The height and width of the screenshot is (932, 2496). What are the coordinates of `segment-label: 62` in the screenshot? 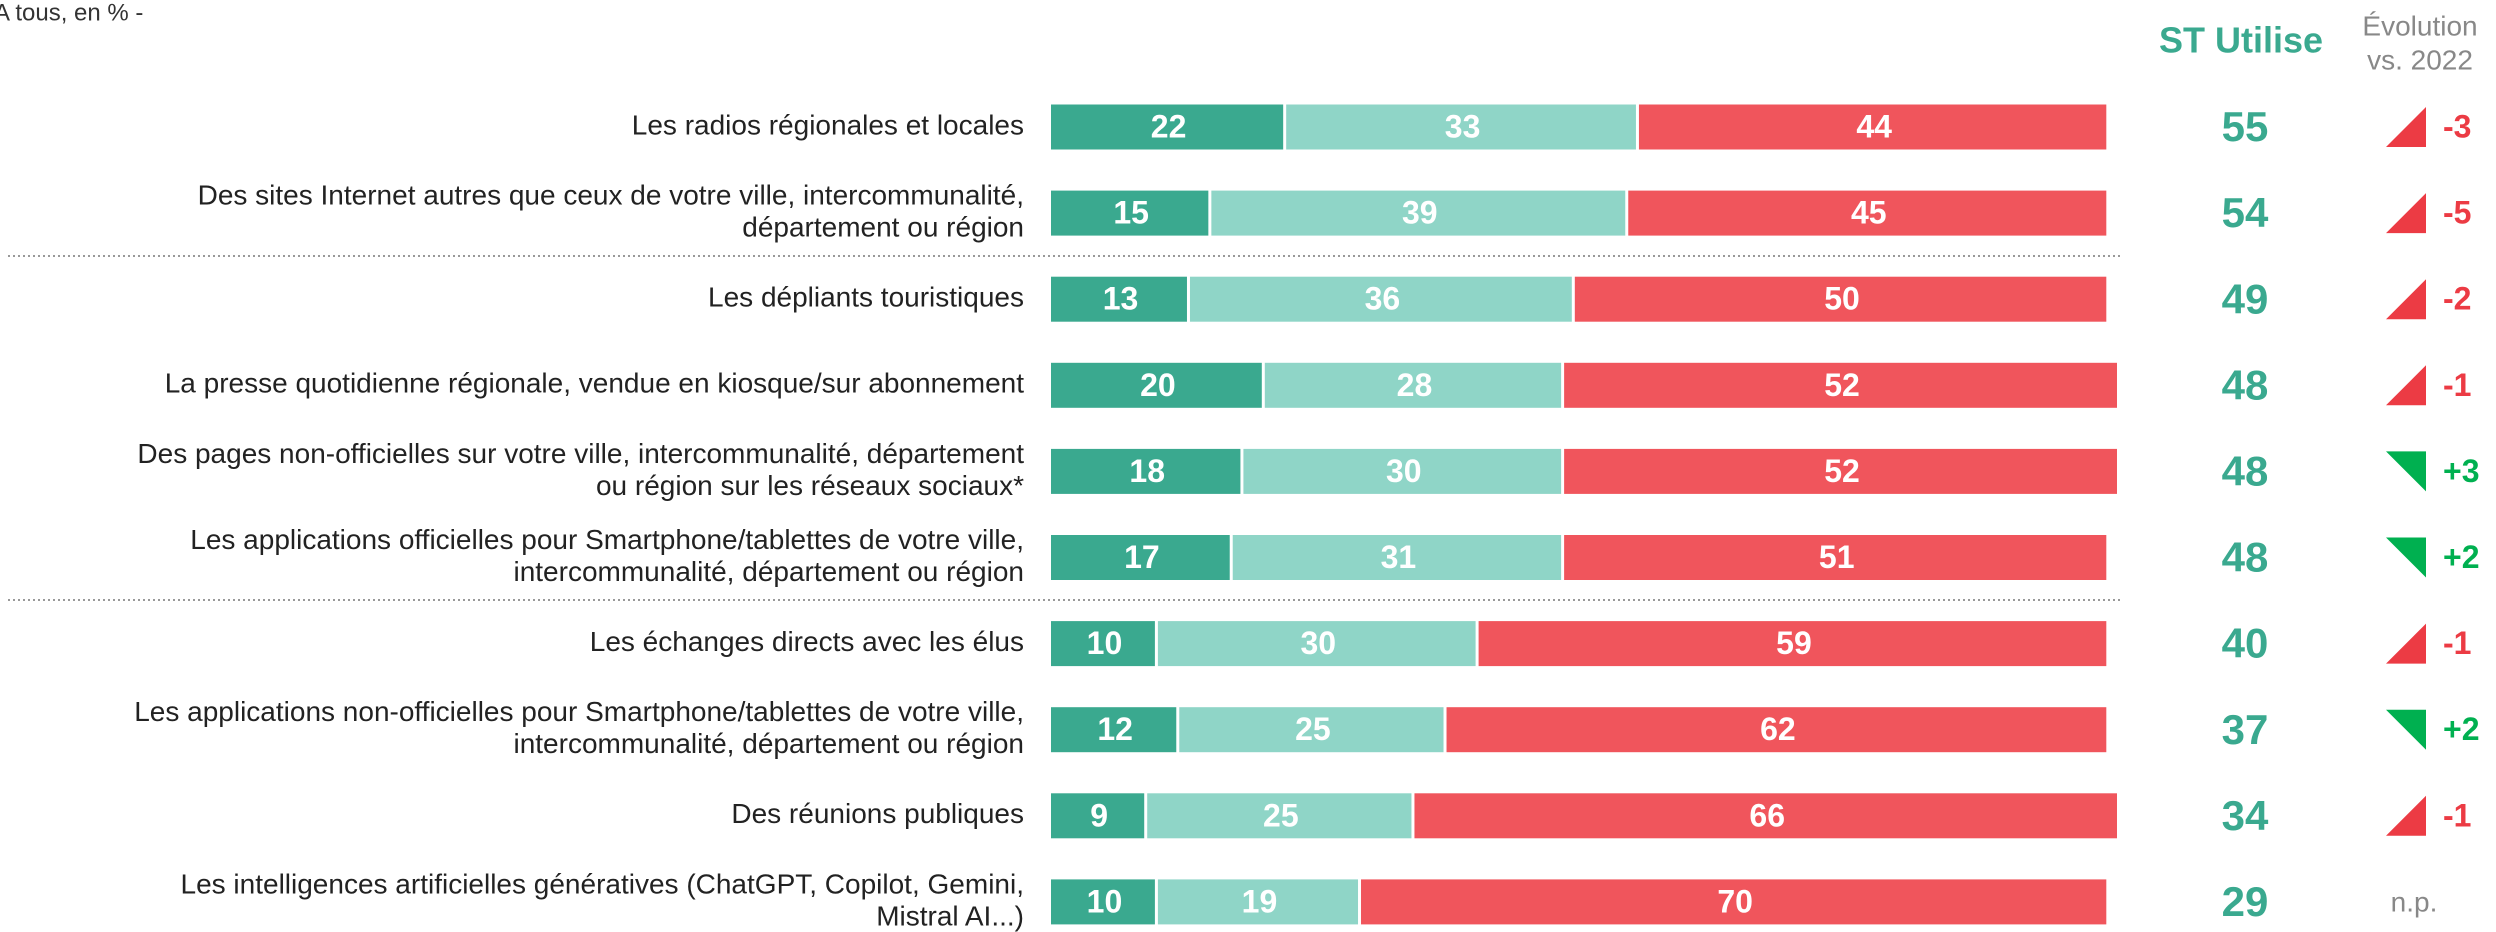 It's located at (1778, 729).